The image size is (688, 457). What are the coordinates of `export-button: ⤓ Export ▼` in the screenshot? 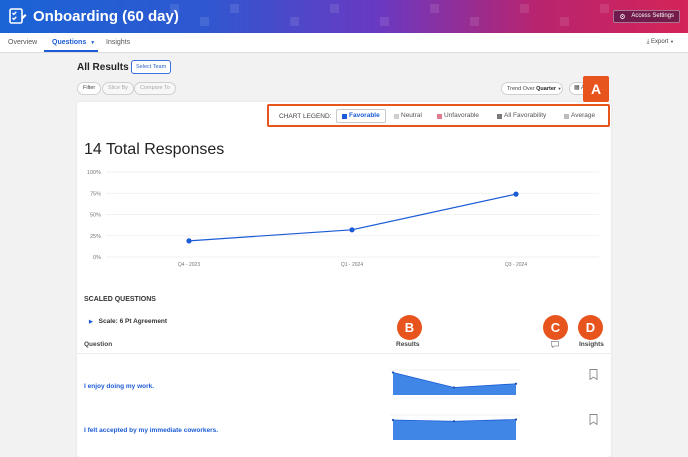 It's located at (660, 42).